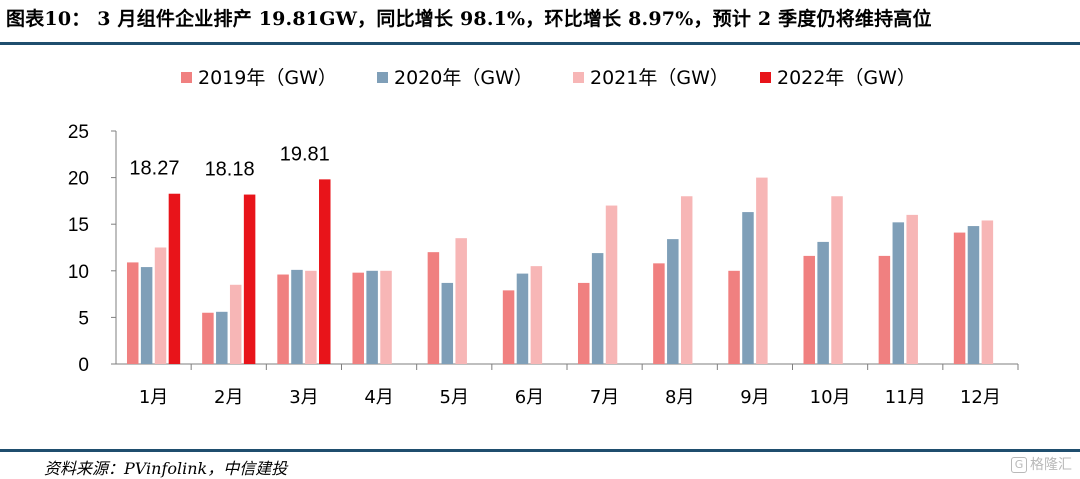  What do you see at coordinates (166, 468) in the screenshot?
I see `source-note: 资料来源：PVinfolink，中信建投` at bounding box center [166, 468].